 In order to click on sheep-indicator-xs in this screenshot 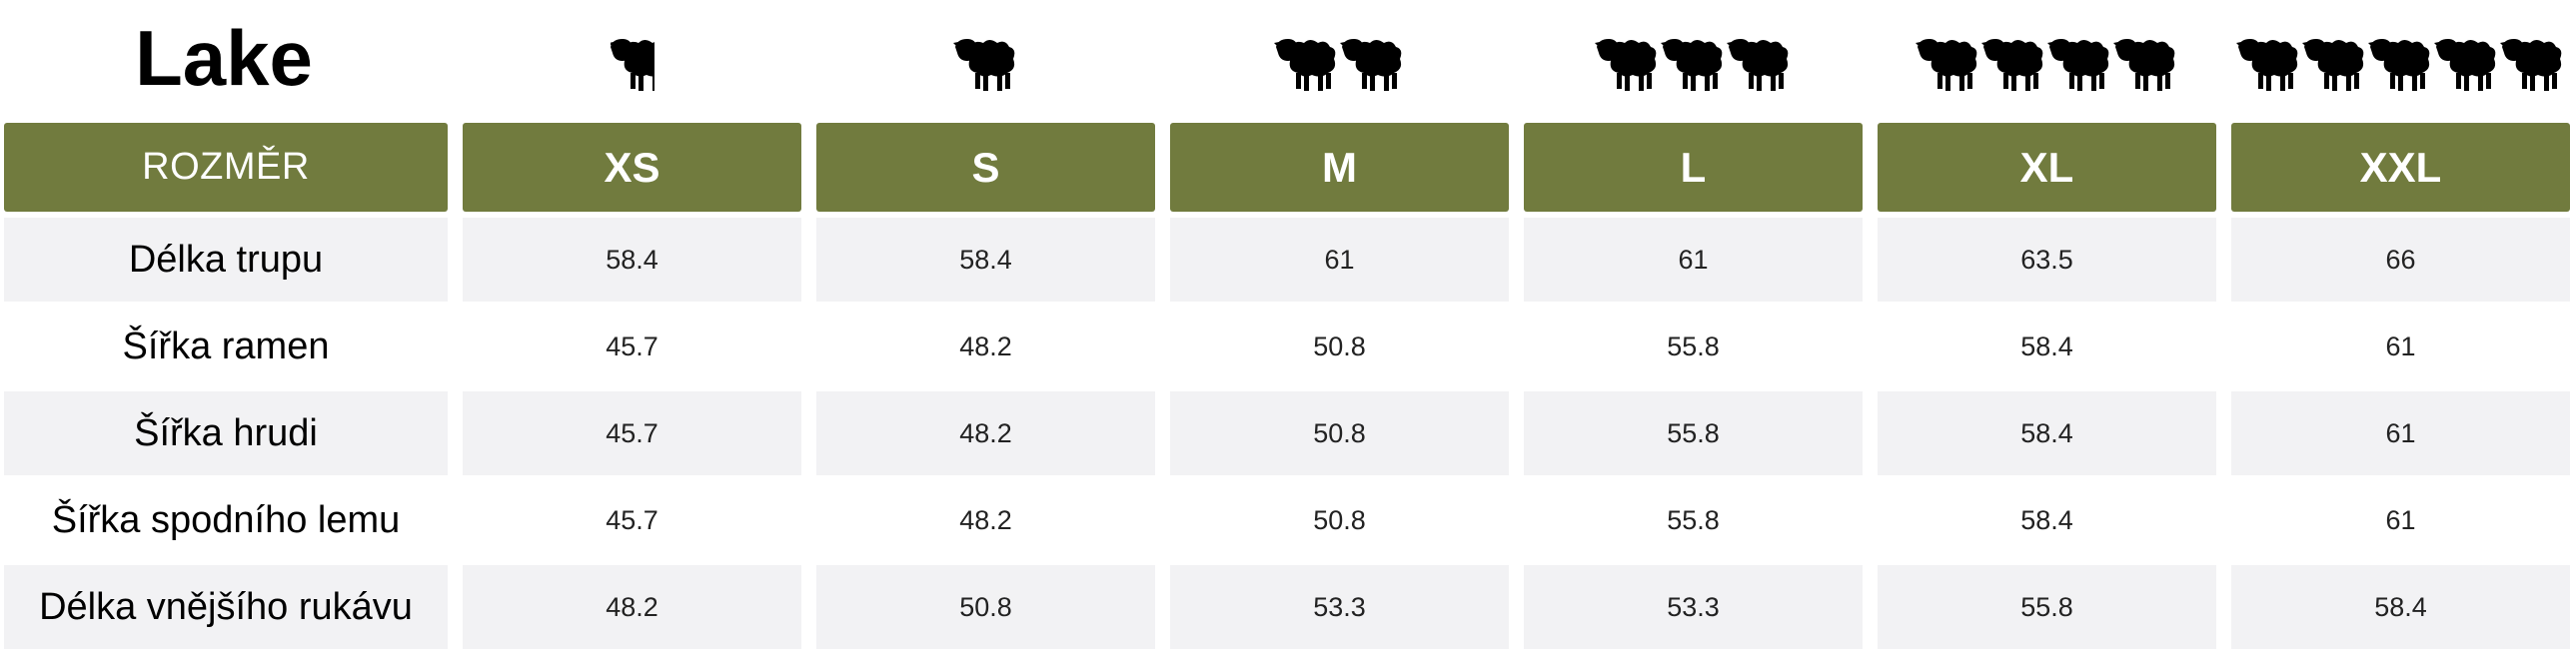, I will do `click(632, 63)`.